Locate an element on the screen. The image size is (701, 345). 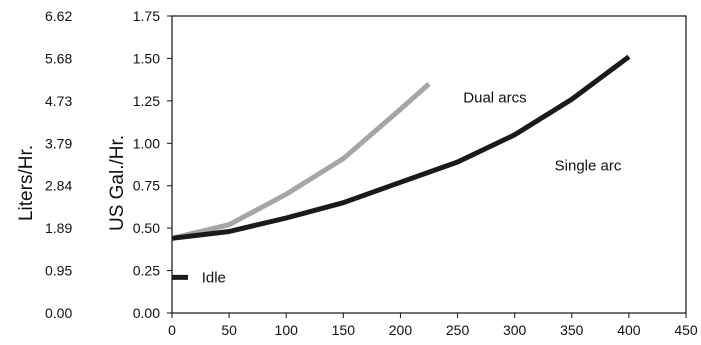
y2-tick-label: 0.95 is located at coordinates (58, 271).